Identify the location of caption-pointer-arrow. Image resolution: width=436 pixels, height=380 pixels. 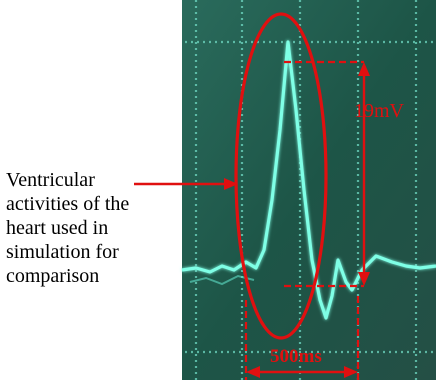
(186, 184).